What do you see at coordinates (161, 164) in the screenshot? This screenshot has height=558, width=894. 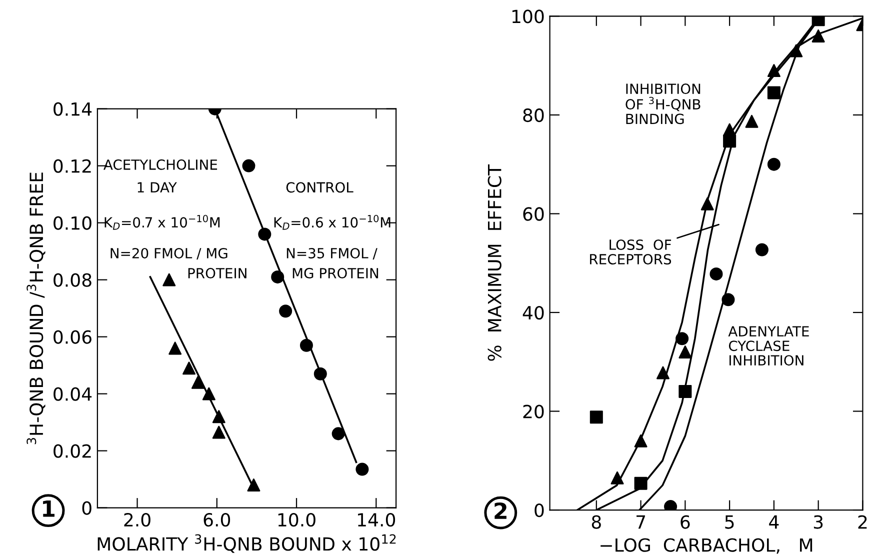 I see `annotation: ACETYLCHOLINE` at bounding box center [161, 164].